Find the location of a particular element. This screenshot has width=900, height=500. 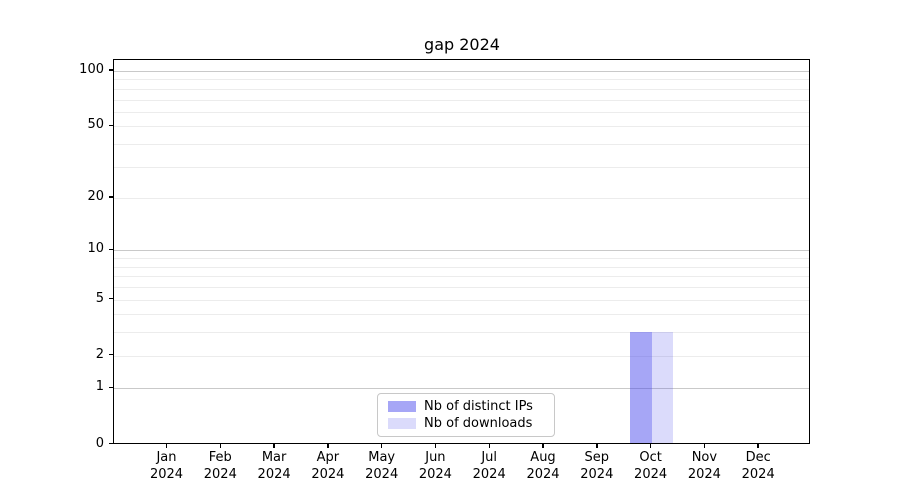

legend-swatch-distinct-ips is located at coordinates (402, 406).